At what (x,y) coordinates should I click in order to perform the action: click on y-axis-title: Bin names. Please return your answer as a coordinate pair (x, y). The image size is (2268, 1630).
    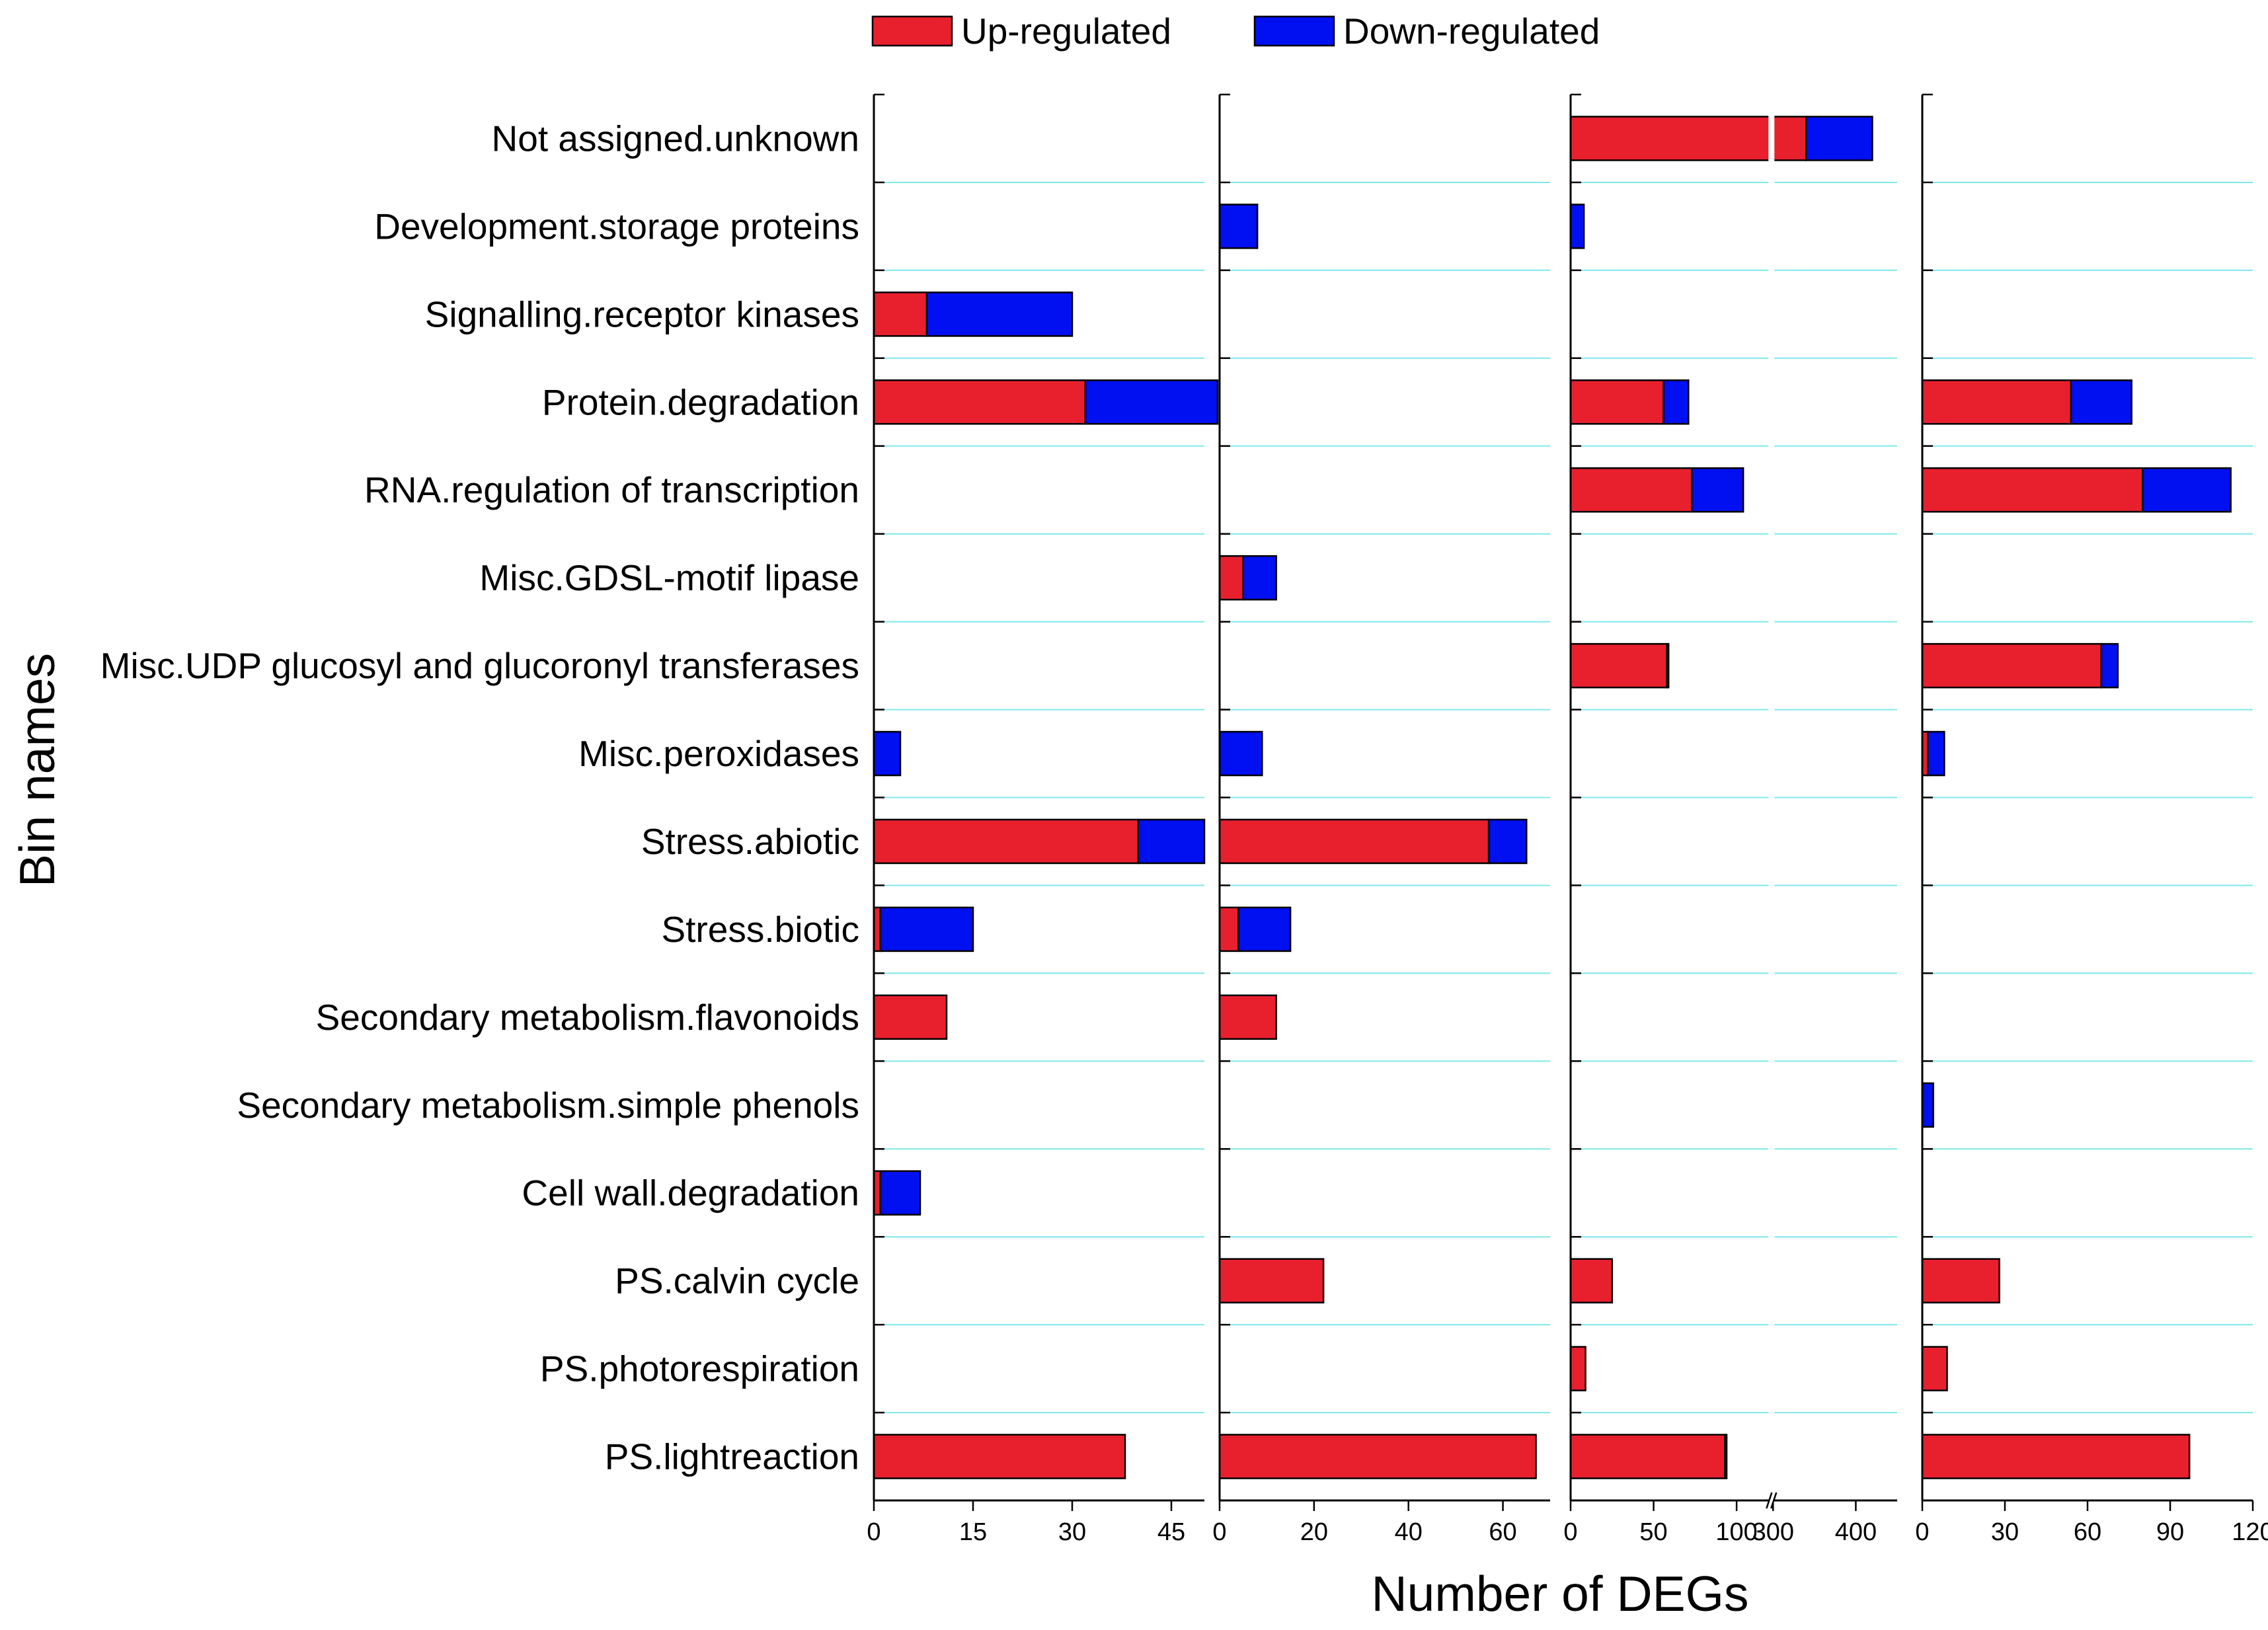
    Looking at the image, I should click on (37, 770).